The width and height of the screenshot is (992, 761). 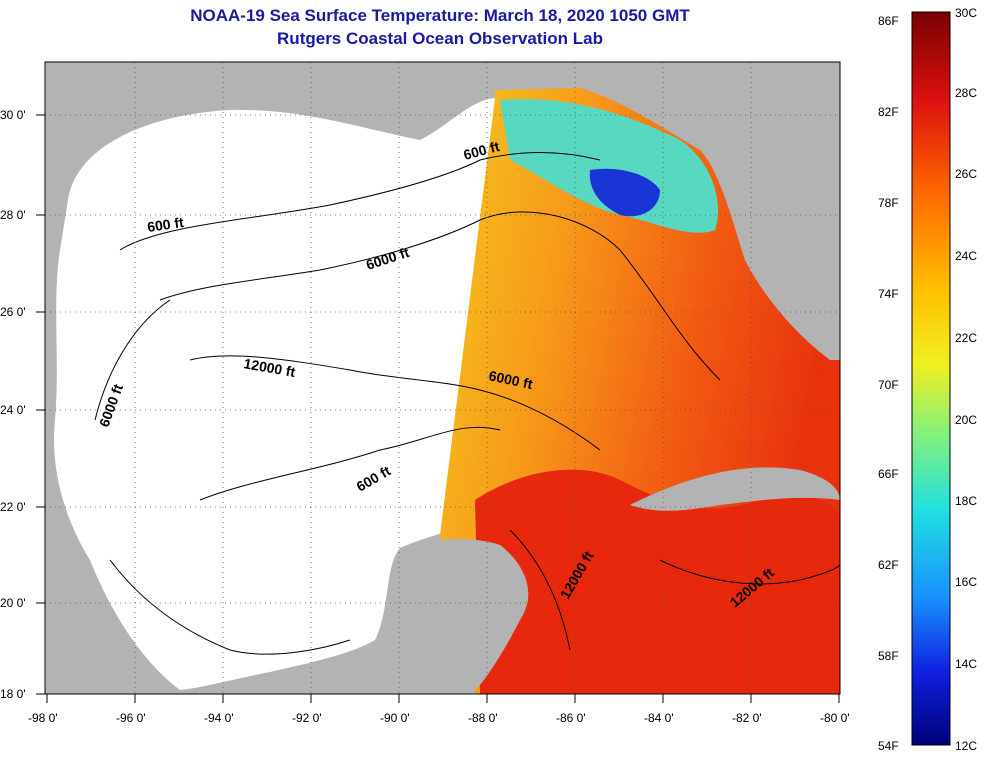 I want to click on lon-tick-label: -84 0', so click(x=659, y=718).